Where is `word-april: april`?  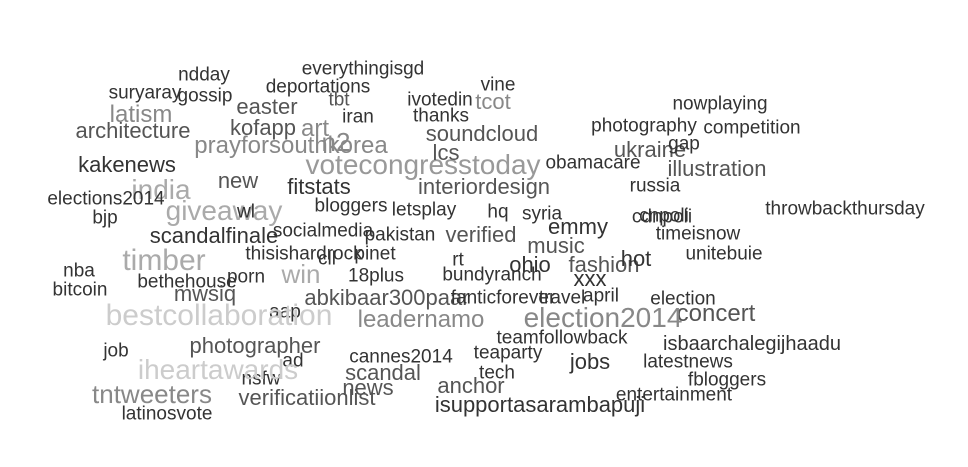
word-april: april is located at coordinates (601, 296).